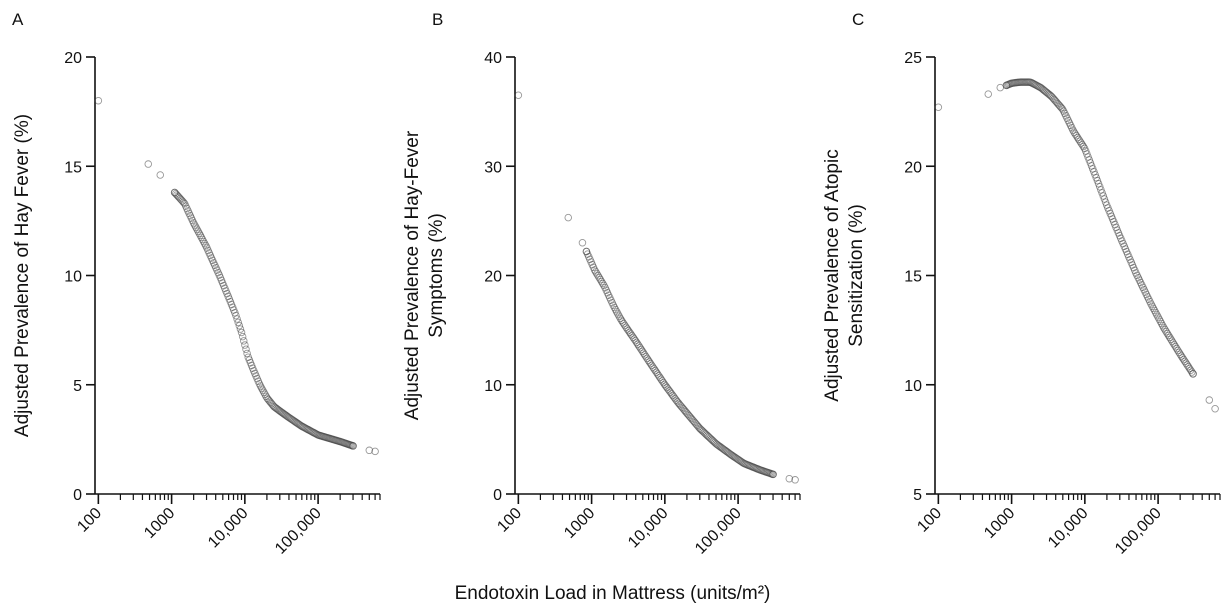 Image resolution: width=1225 pixels, height=610 pixels. Describe the element at coordinates (493, 167) in the screenshot. I see `y-tick-label: 30` at that location.